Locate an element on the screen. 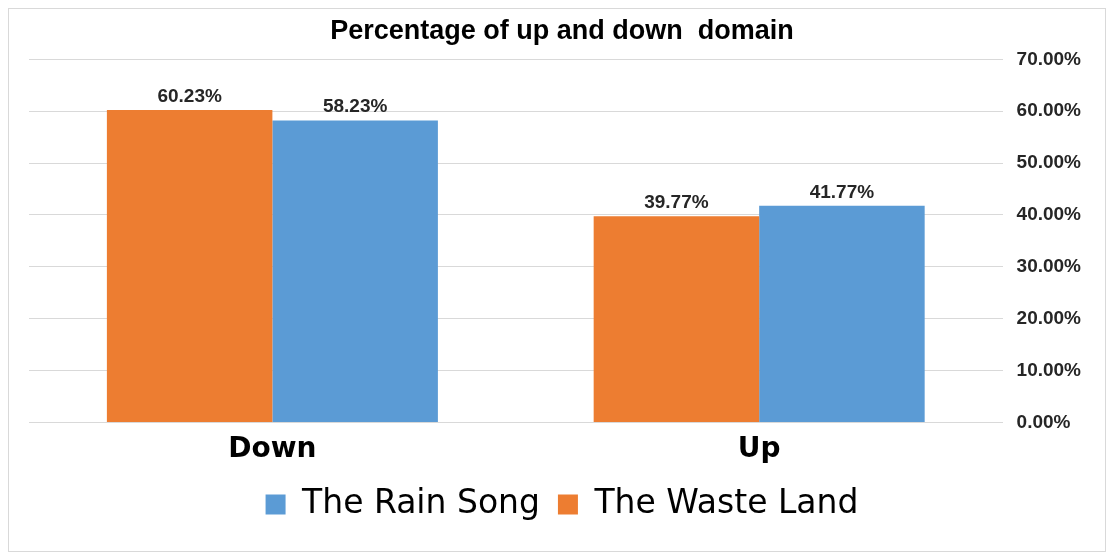 The width and height of the screenshot is (1114, 560). y-tick-label: 0.00% is located at coordinates (1043, 421).